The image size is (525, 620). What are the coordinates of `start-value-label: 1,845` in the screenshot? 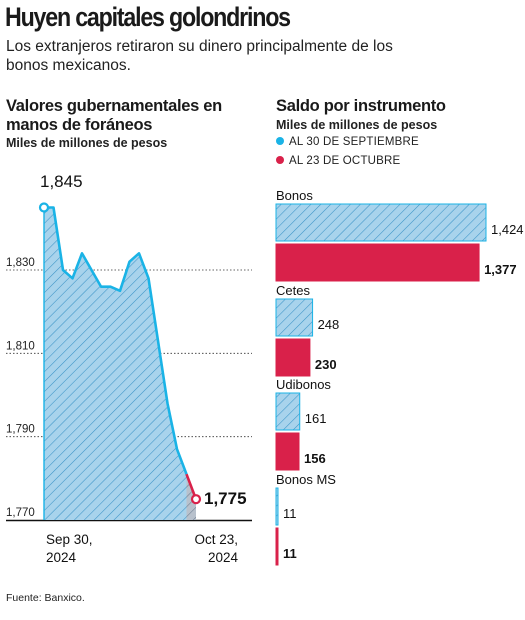 It's located at (61, 181).